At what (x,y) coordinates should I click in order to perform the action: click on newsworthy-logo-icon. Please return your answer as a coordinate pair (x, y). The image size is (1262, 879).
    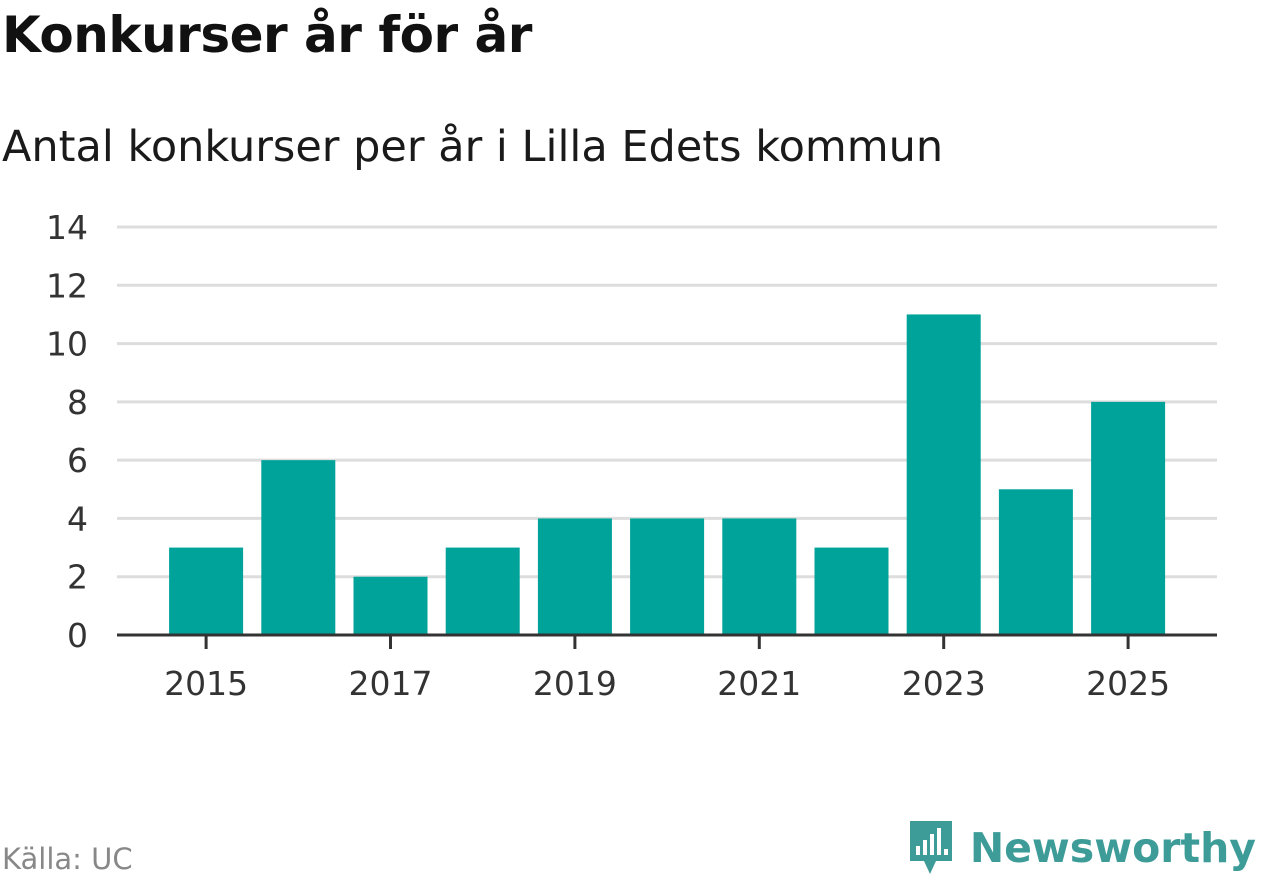
    Looking at the image, I should click on (930, 847).